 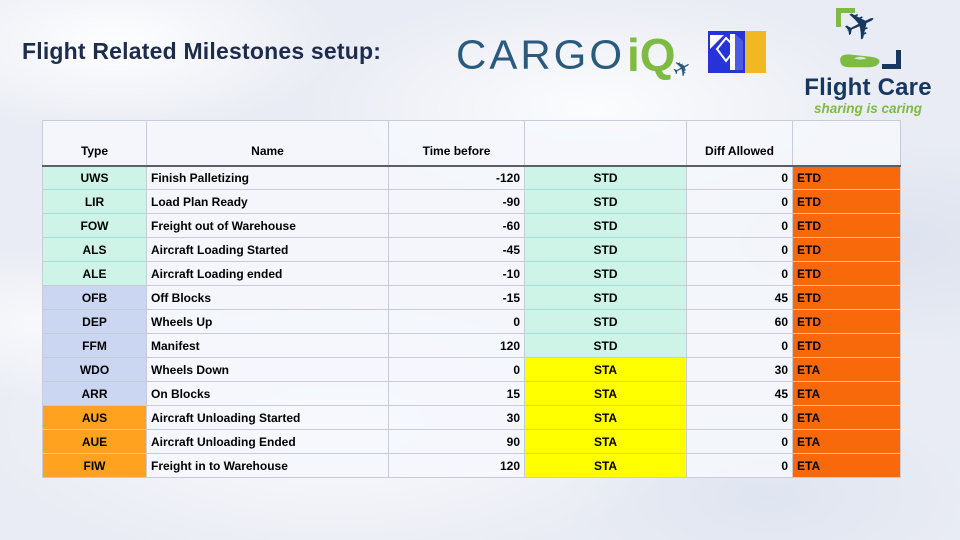 I want to click on table-row: AUE Aircraft Unloading Ended 90 STA 0 ETA, so click(x=471, y=441).